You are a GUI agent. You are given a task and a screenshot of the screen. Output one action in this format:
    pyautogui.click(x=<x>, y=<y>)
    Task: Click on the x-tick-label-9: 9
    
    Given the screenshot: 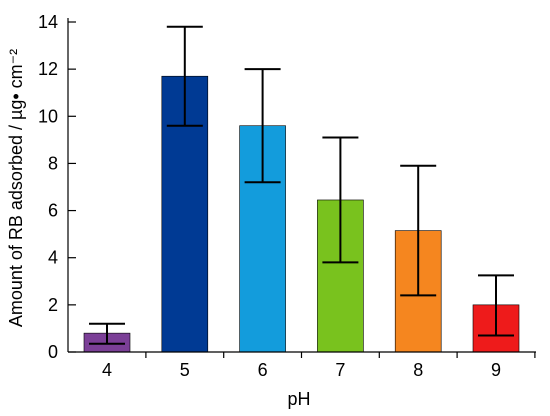 What is the action you would take?
    pyautogui.click(x=496, y=370)
    